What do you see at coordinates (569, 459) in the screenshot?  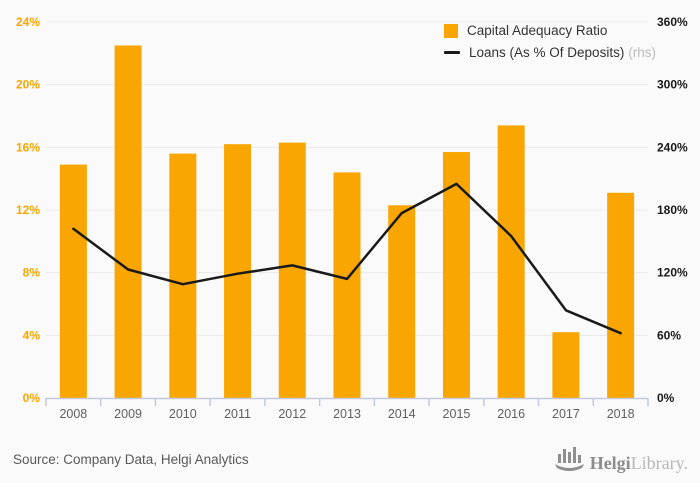 I see `helgi-logo-icon` at bounding box center [569, 459].